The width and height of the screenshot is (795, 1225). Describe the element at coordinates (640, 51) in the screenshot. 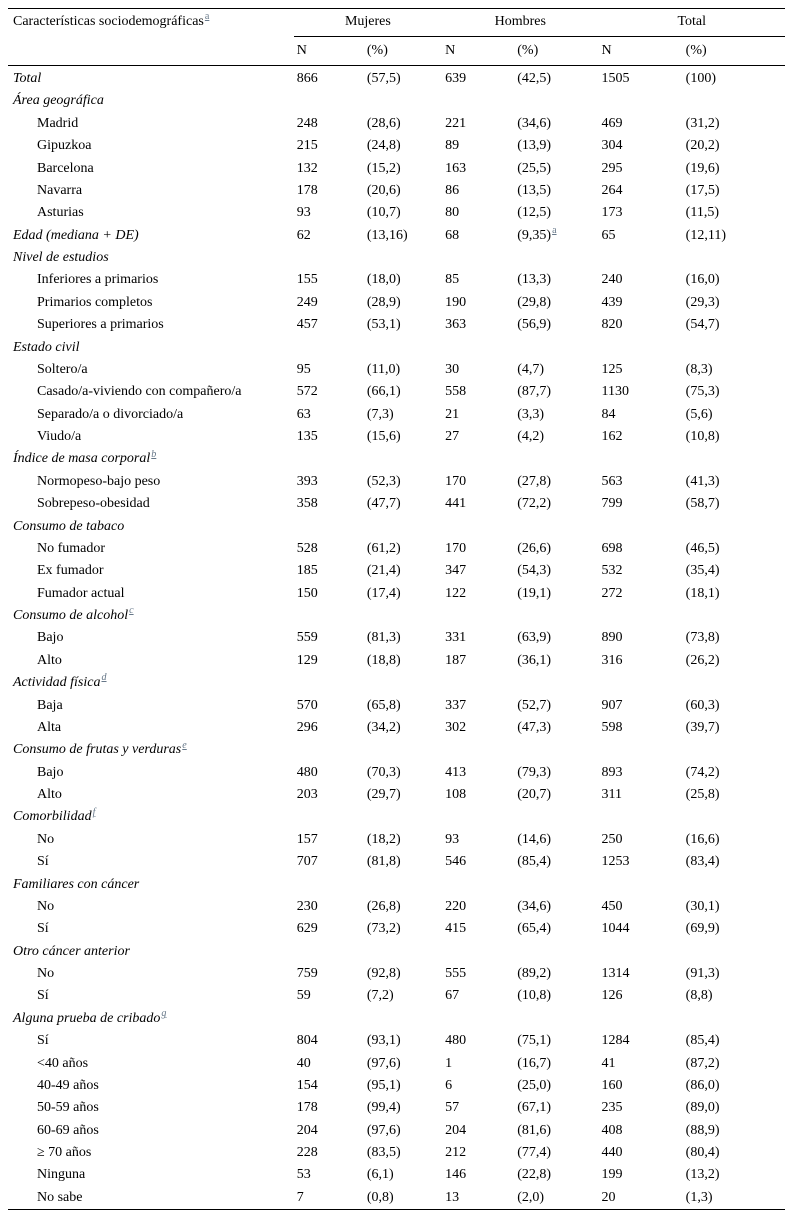

I see `subheader-total-n: N` at that location.